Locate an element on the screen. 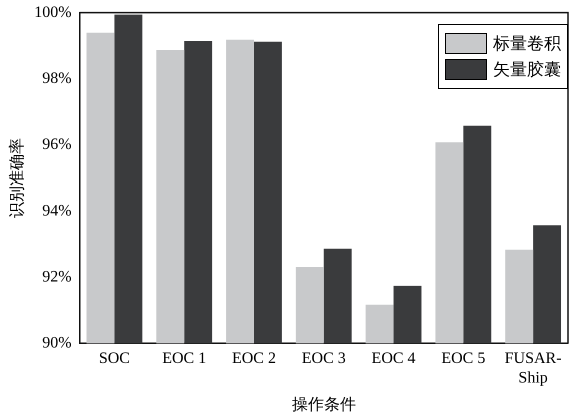 Image resolution: width=582 pixels, height=419 pixels. x-tick-label: EOC 1 is located at coordinates (184, 359).